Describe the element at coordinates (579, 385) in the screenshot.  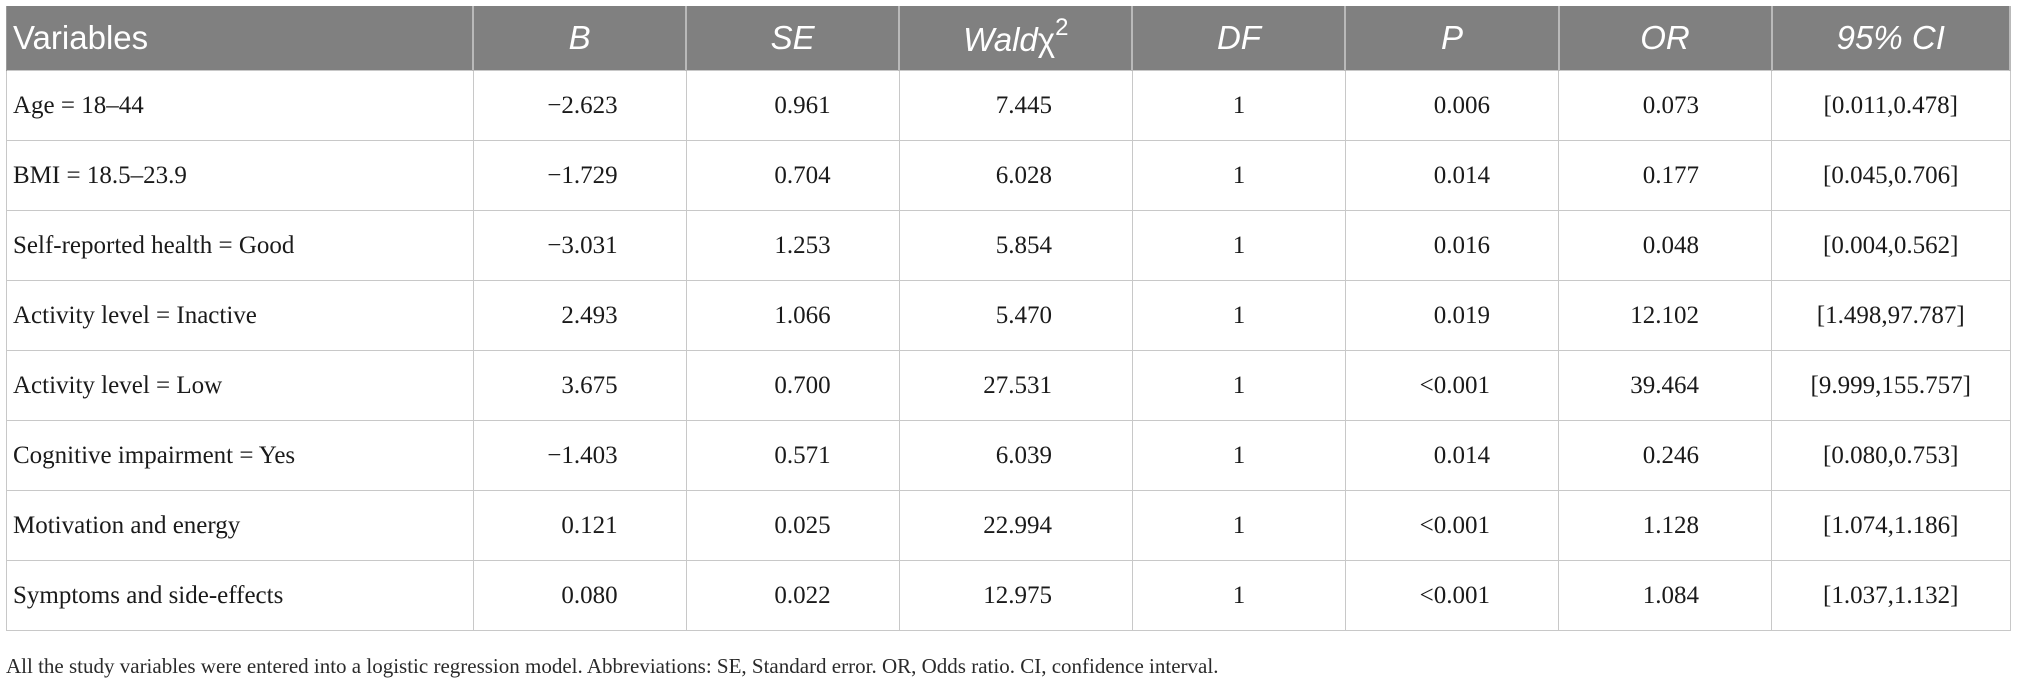
I see `cell-b: 3.675` at that location.